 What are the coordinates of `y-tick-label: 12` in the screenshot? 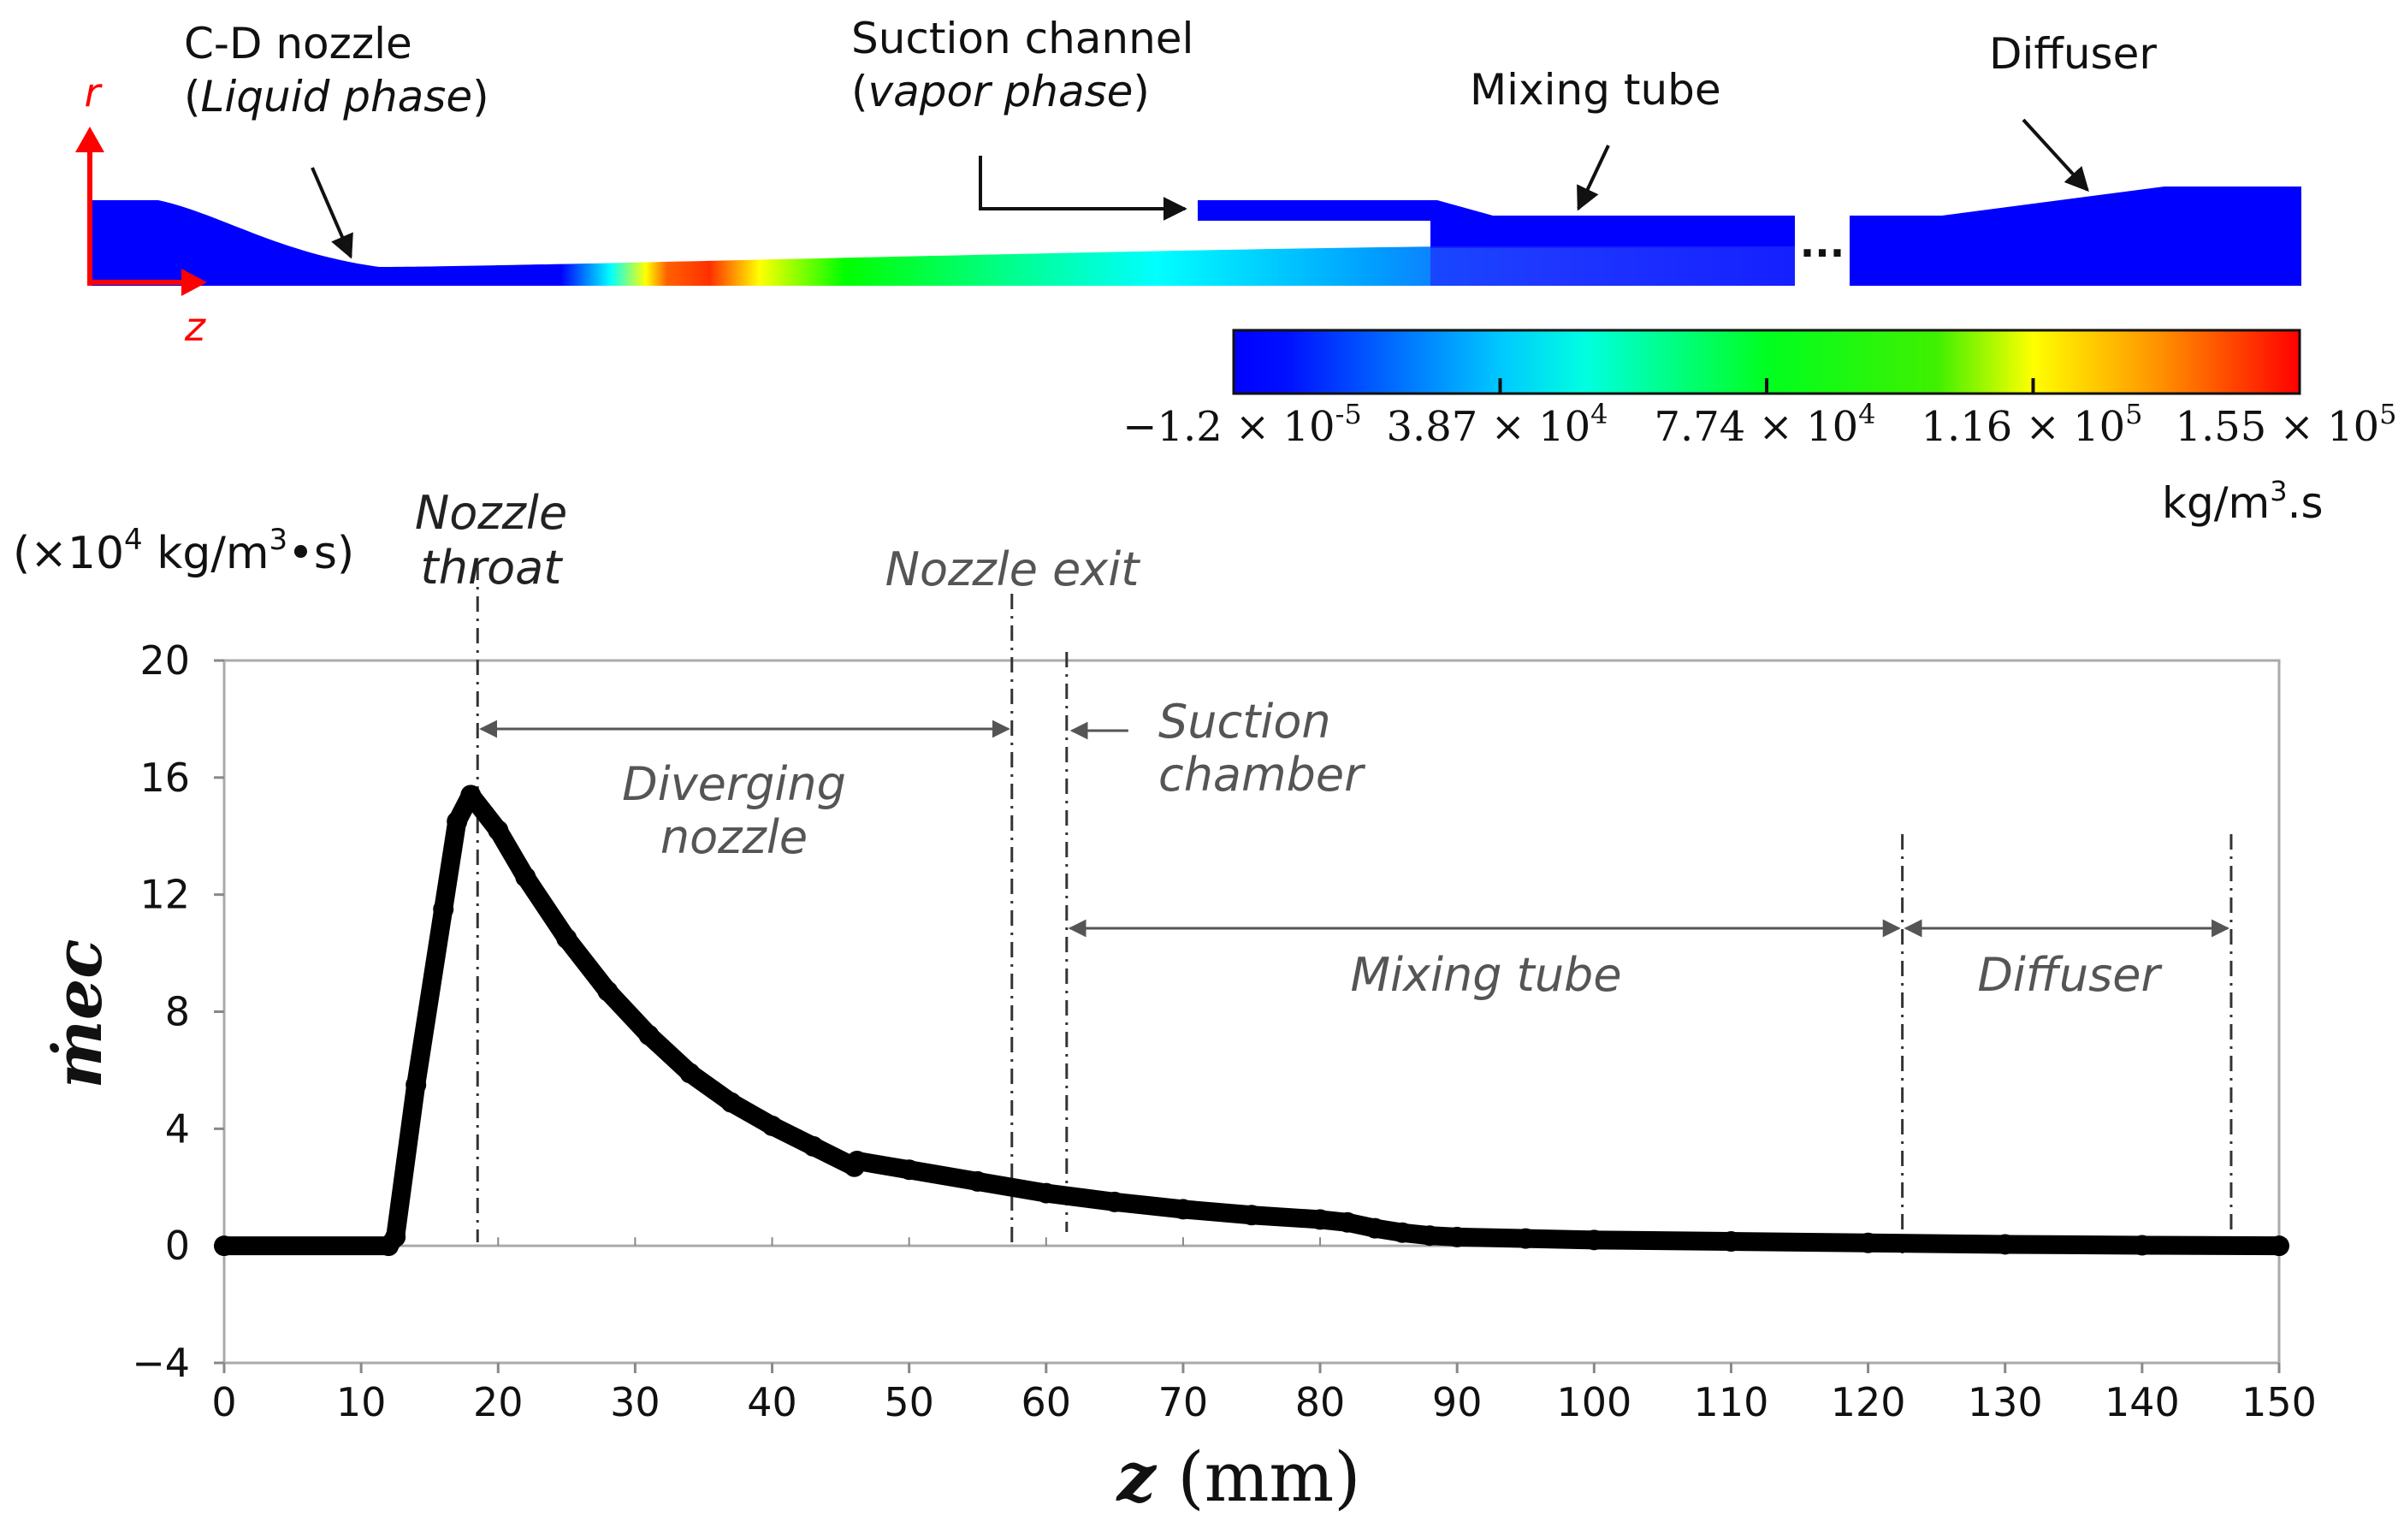 It's located at (164, 895).